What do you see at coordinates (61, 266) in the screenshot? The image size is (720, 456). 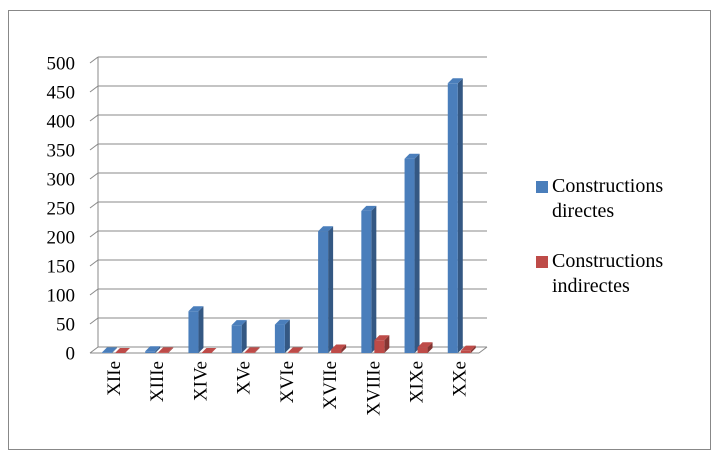 I see `y-tick-label: 150` at bounding box center [61, 266].